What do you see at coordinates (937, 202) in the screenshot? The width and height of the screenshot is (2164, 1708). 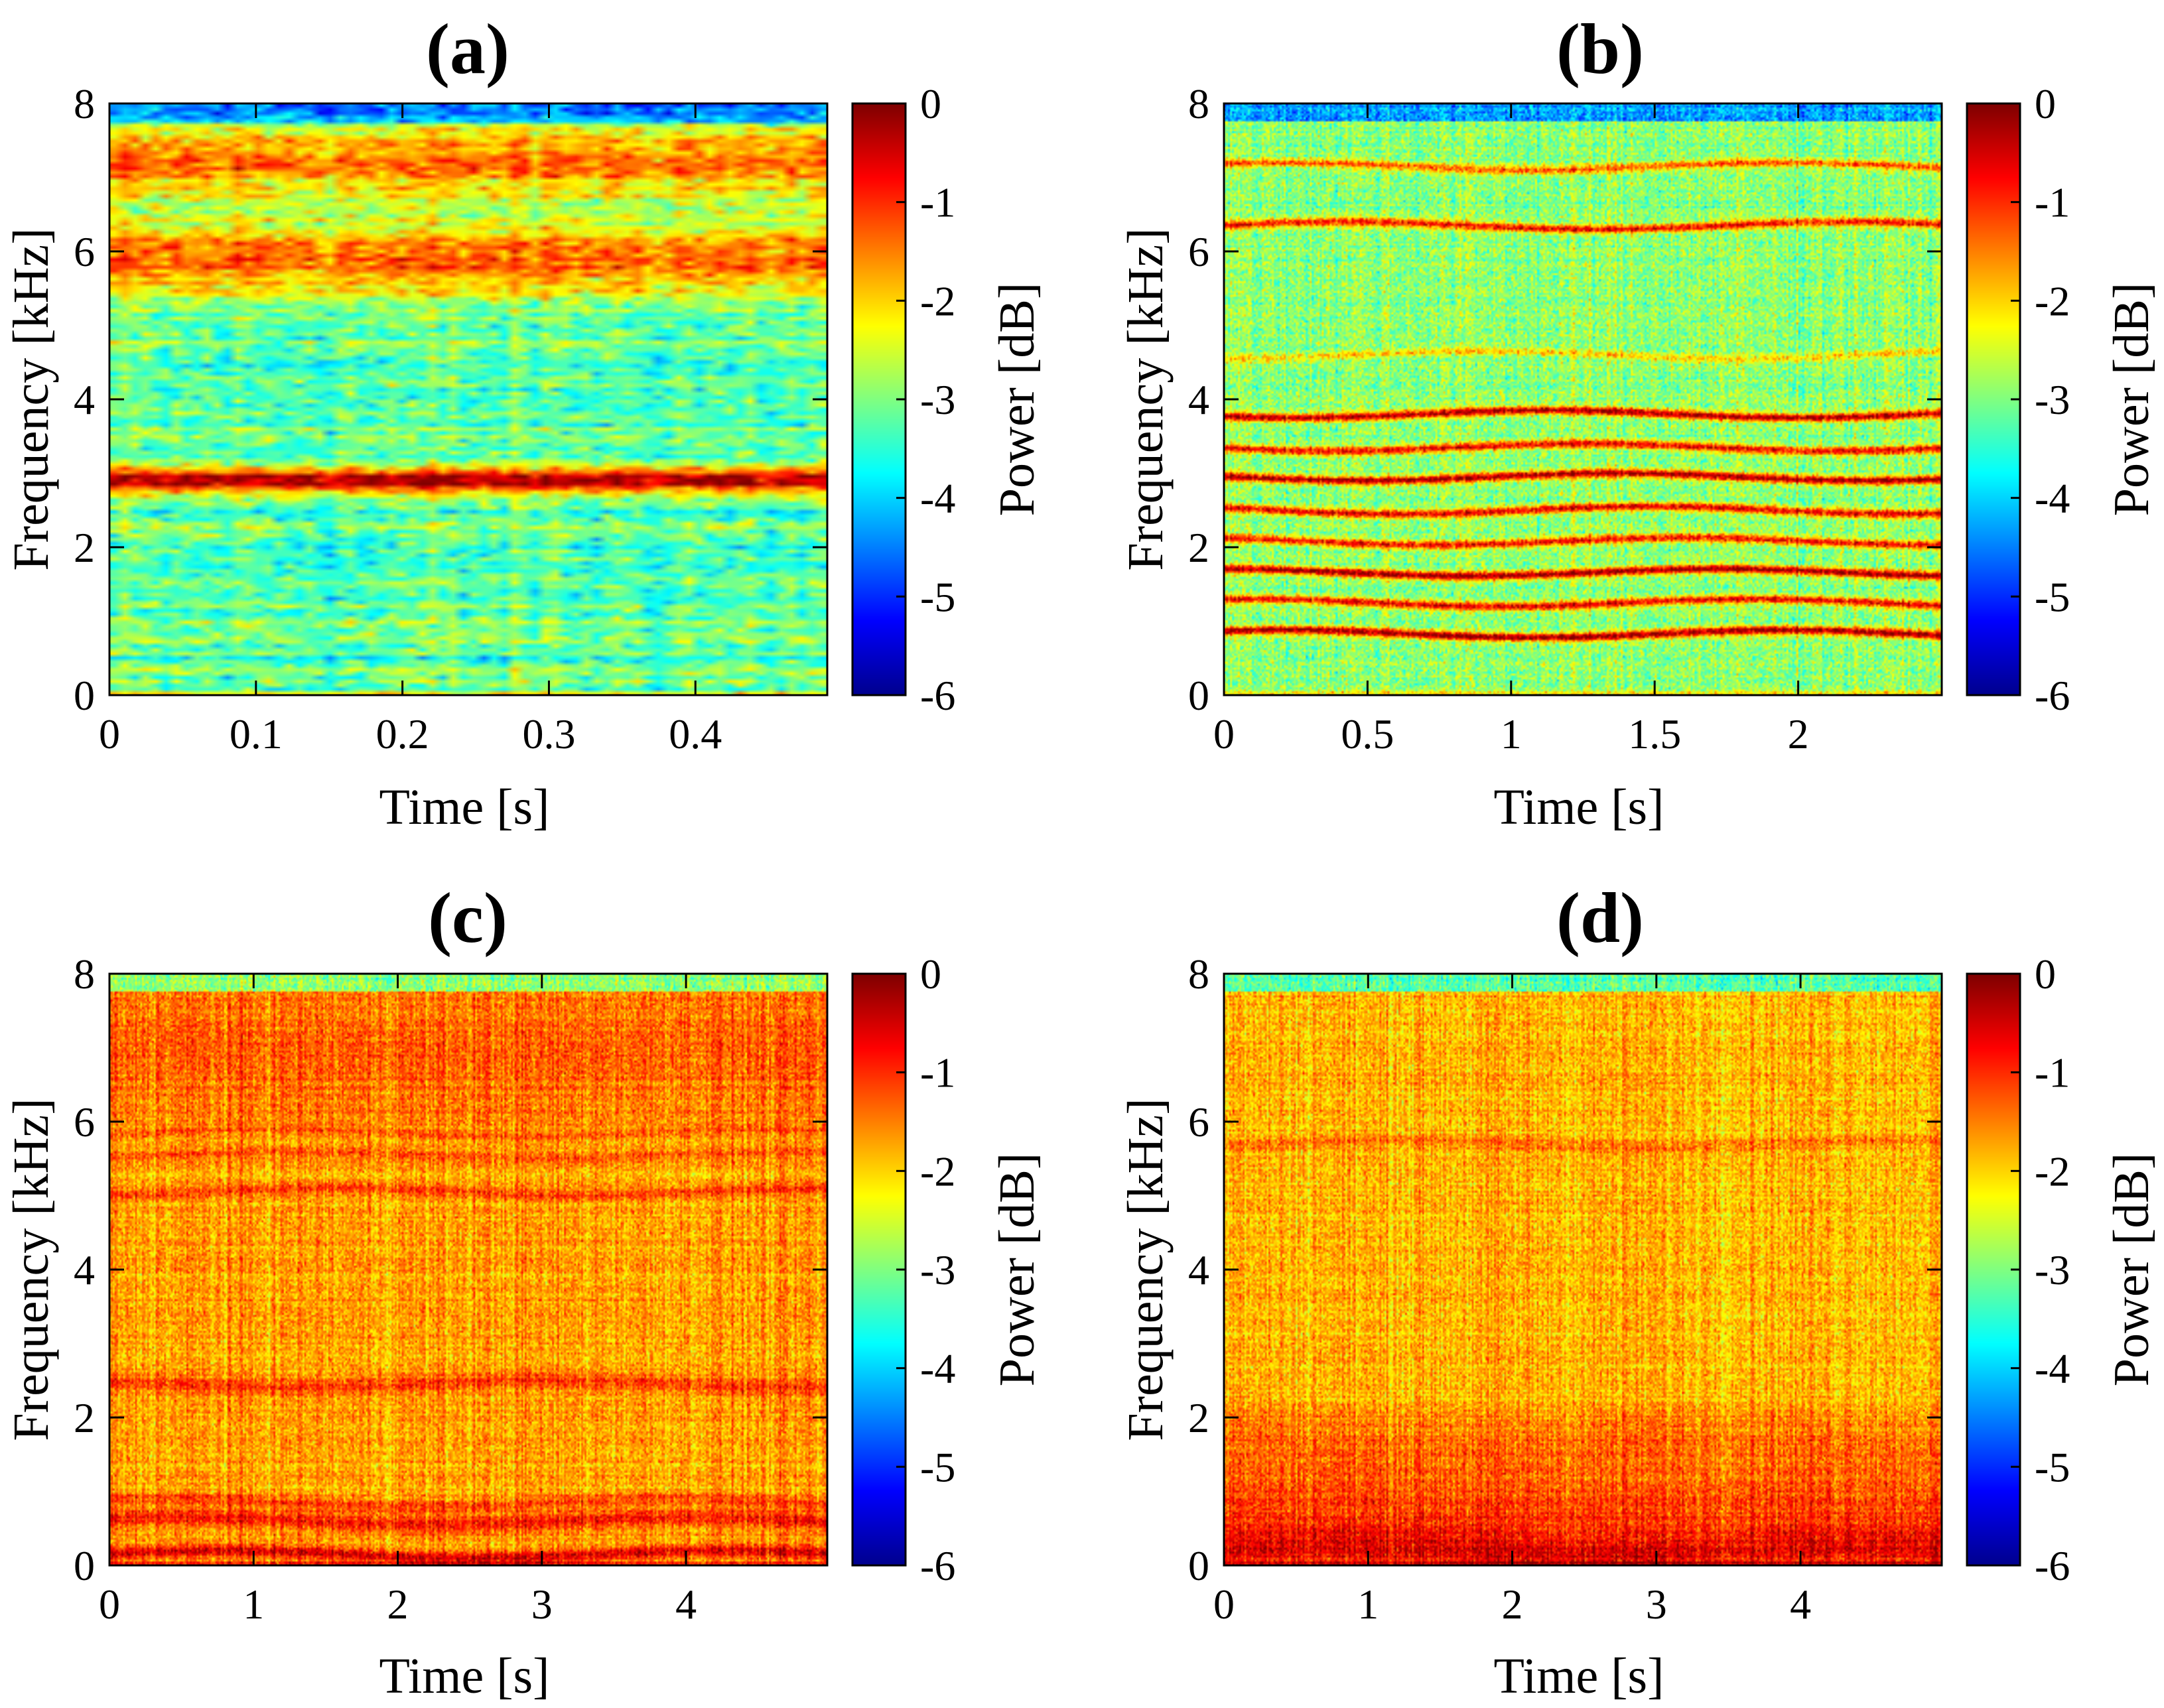 I see `panel-a-colorbar-tick-label: -1` at bounding box center [937, 202].